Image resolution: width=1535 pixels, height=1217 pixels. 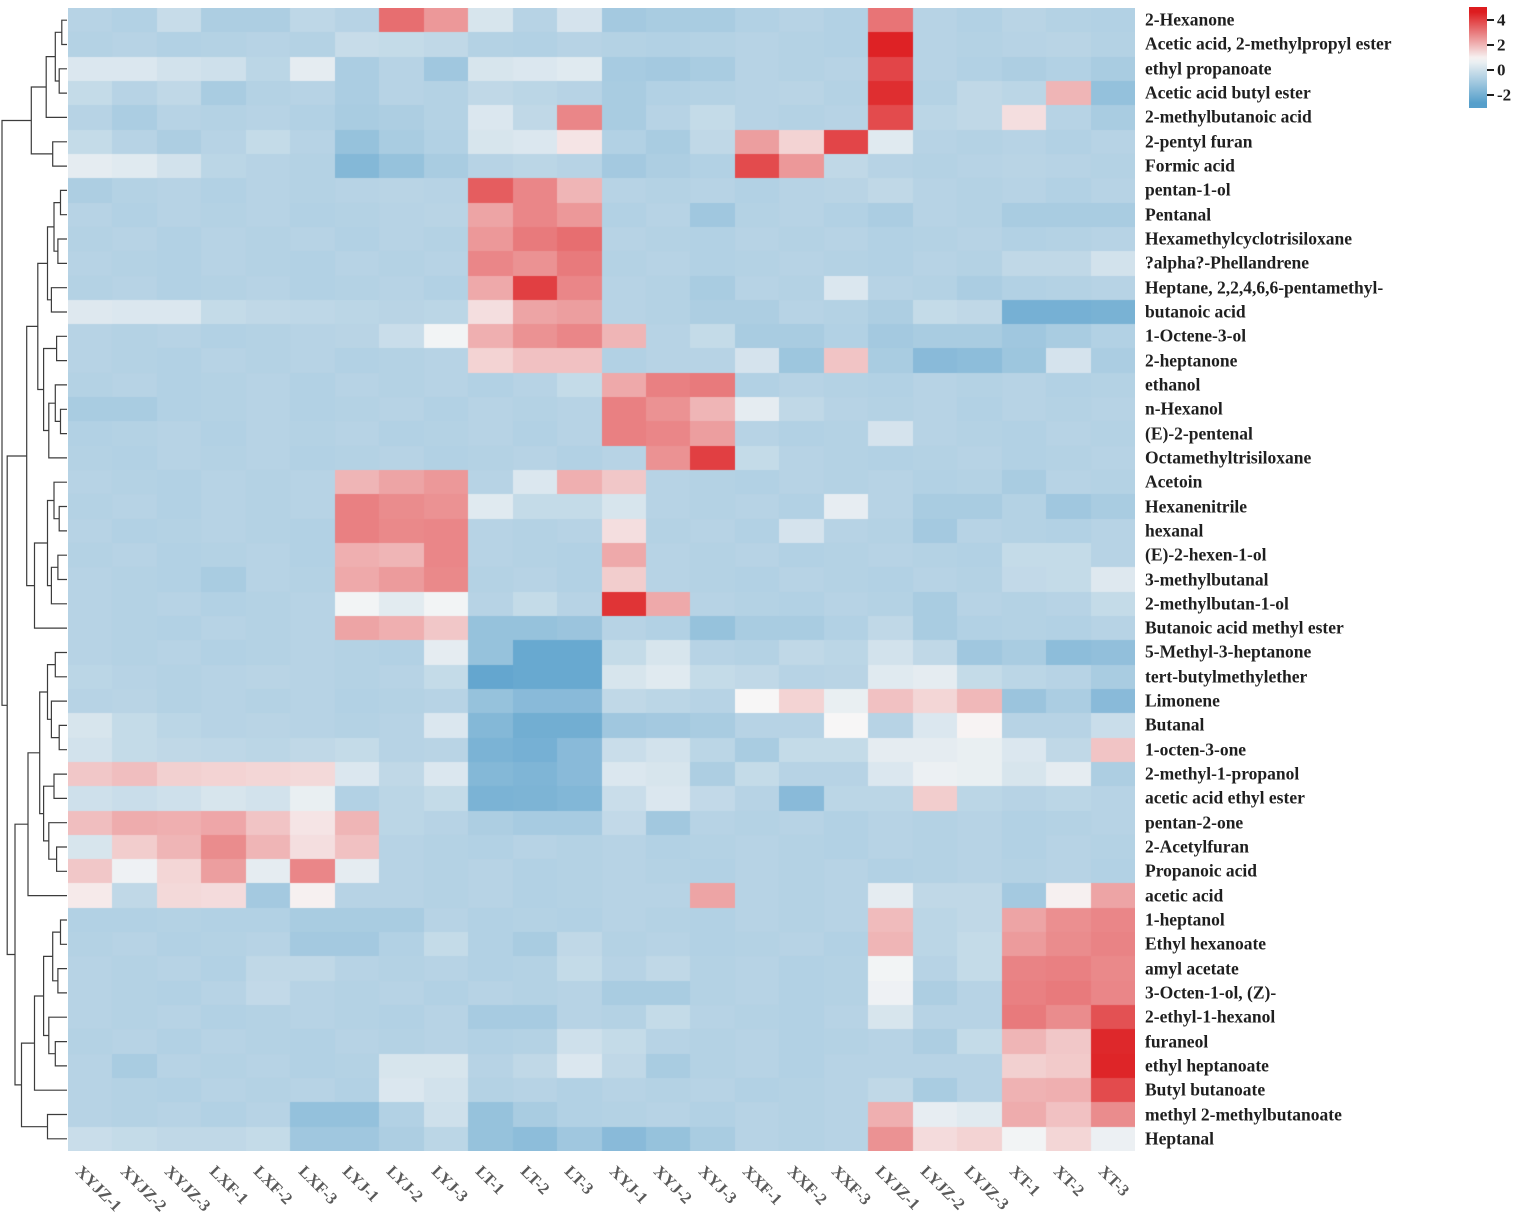 What do you see at coordinates (1197, 846) in the screenshot?
I see `row-label: 2-Acetylfuran` at bounding box center [1197, 846].